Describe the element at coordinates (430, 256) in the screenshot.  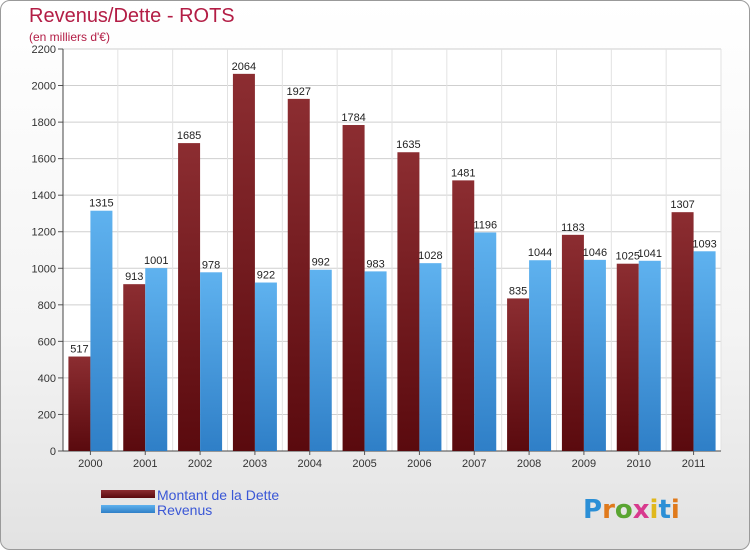
I see `revenue-data-label: 1028` at that location.